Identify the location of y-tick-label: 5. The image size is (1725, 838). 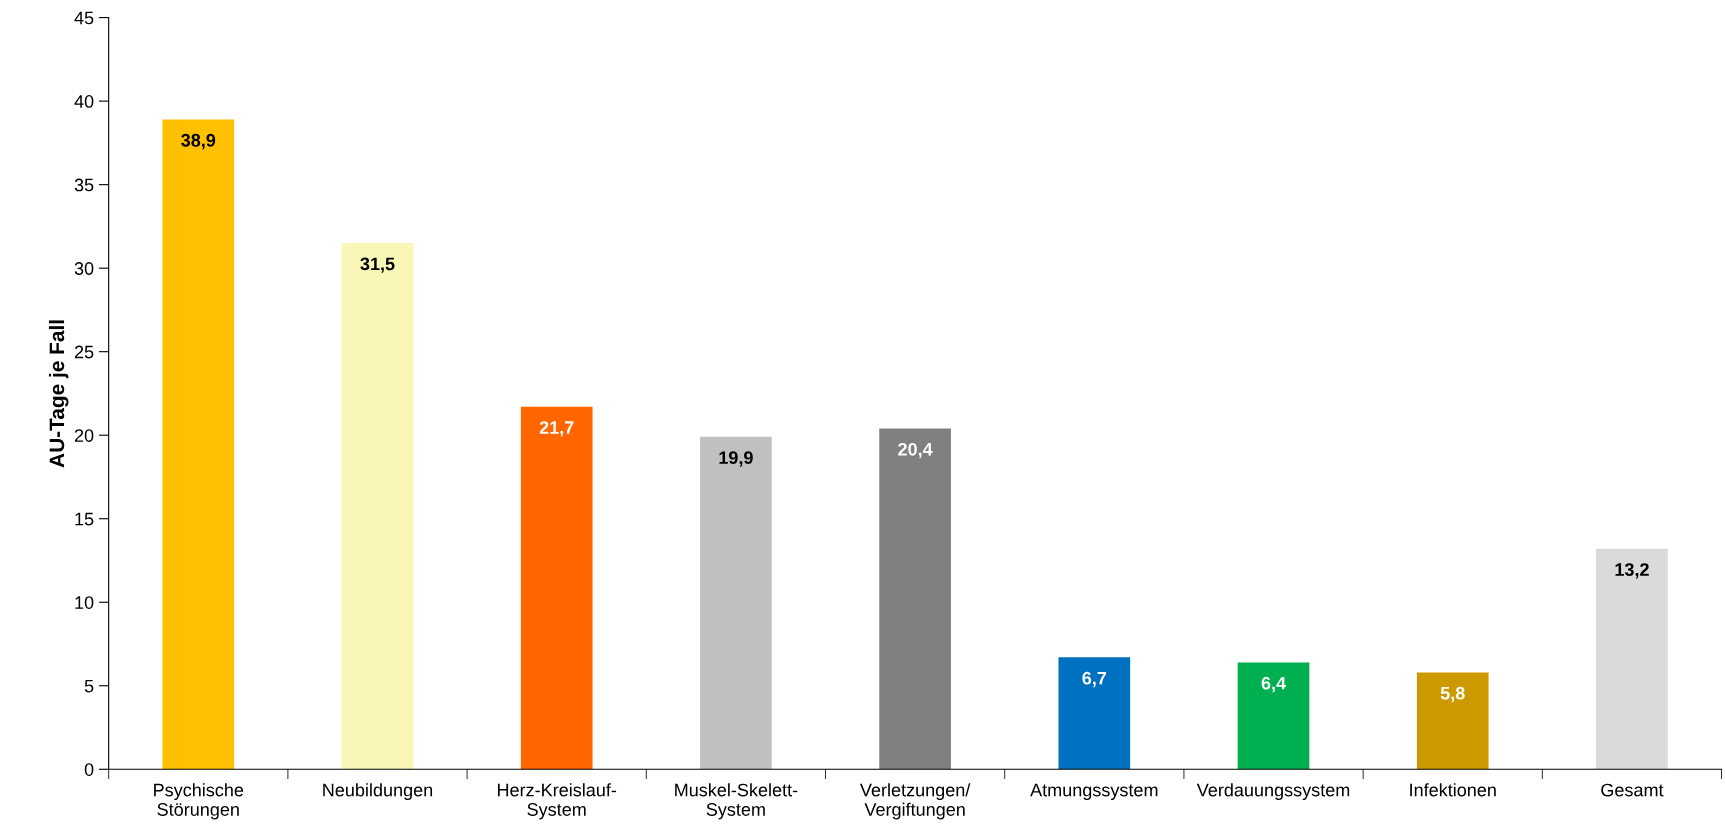
(89, 686).